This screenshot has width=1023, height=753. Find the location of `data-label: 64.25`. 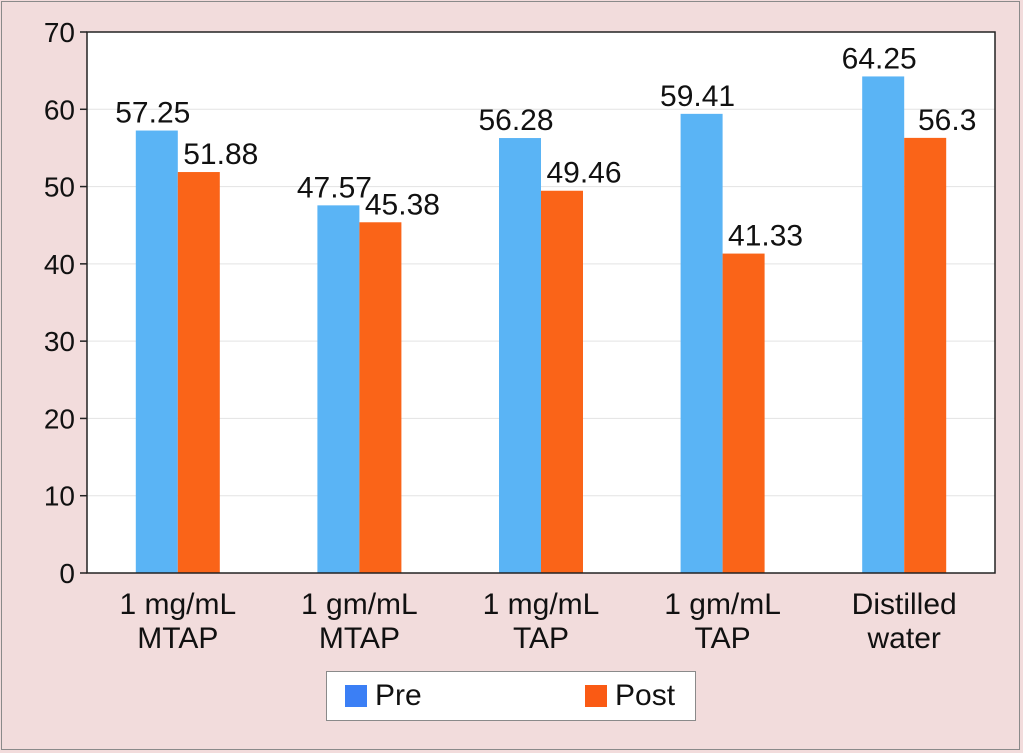

data-label: 64.25 is located at coordinates (879, 58).